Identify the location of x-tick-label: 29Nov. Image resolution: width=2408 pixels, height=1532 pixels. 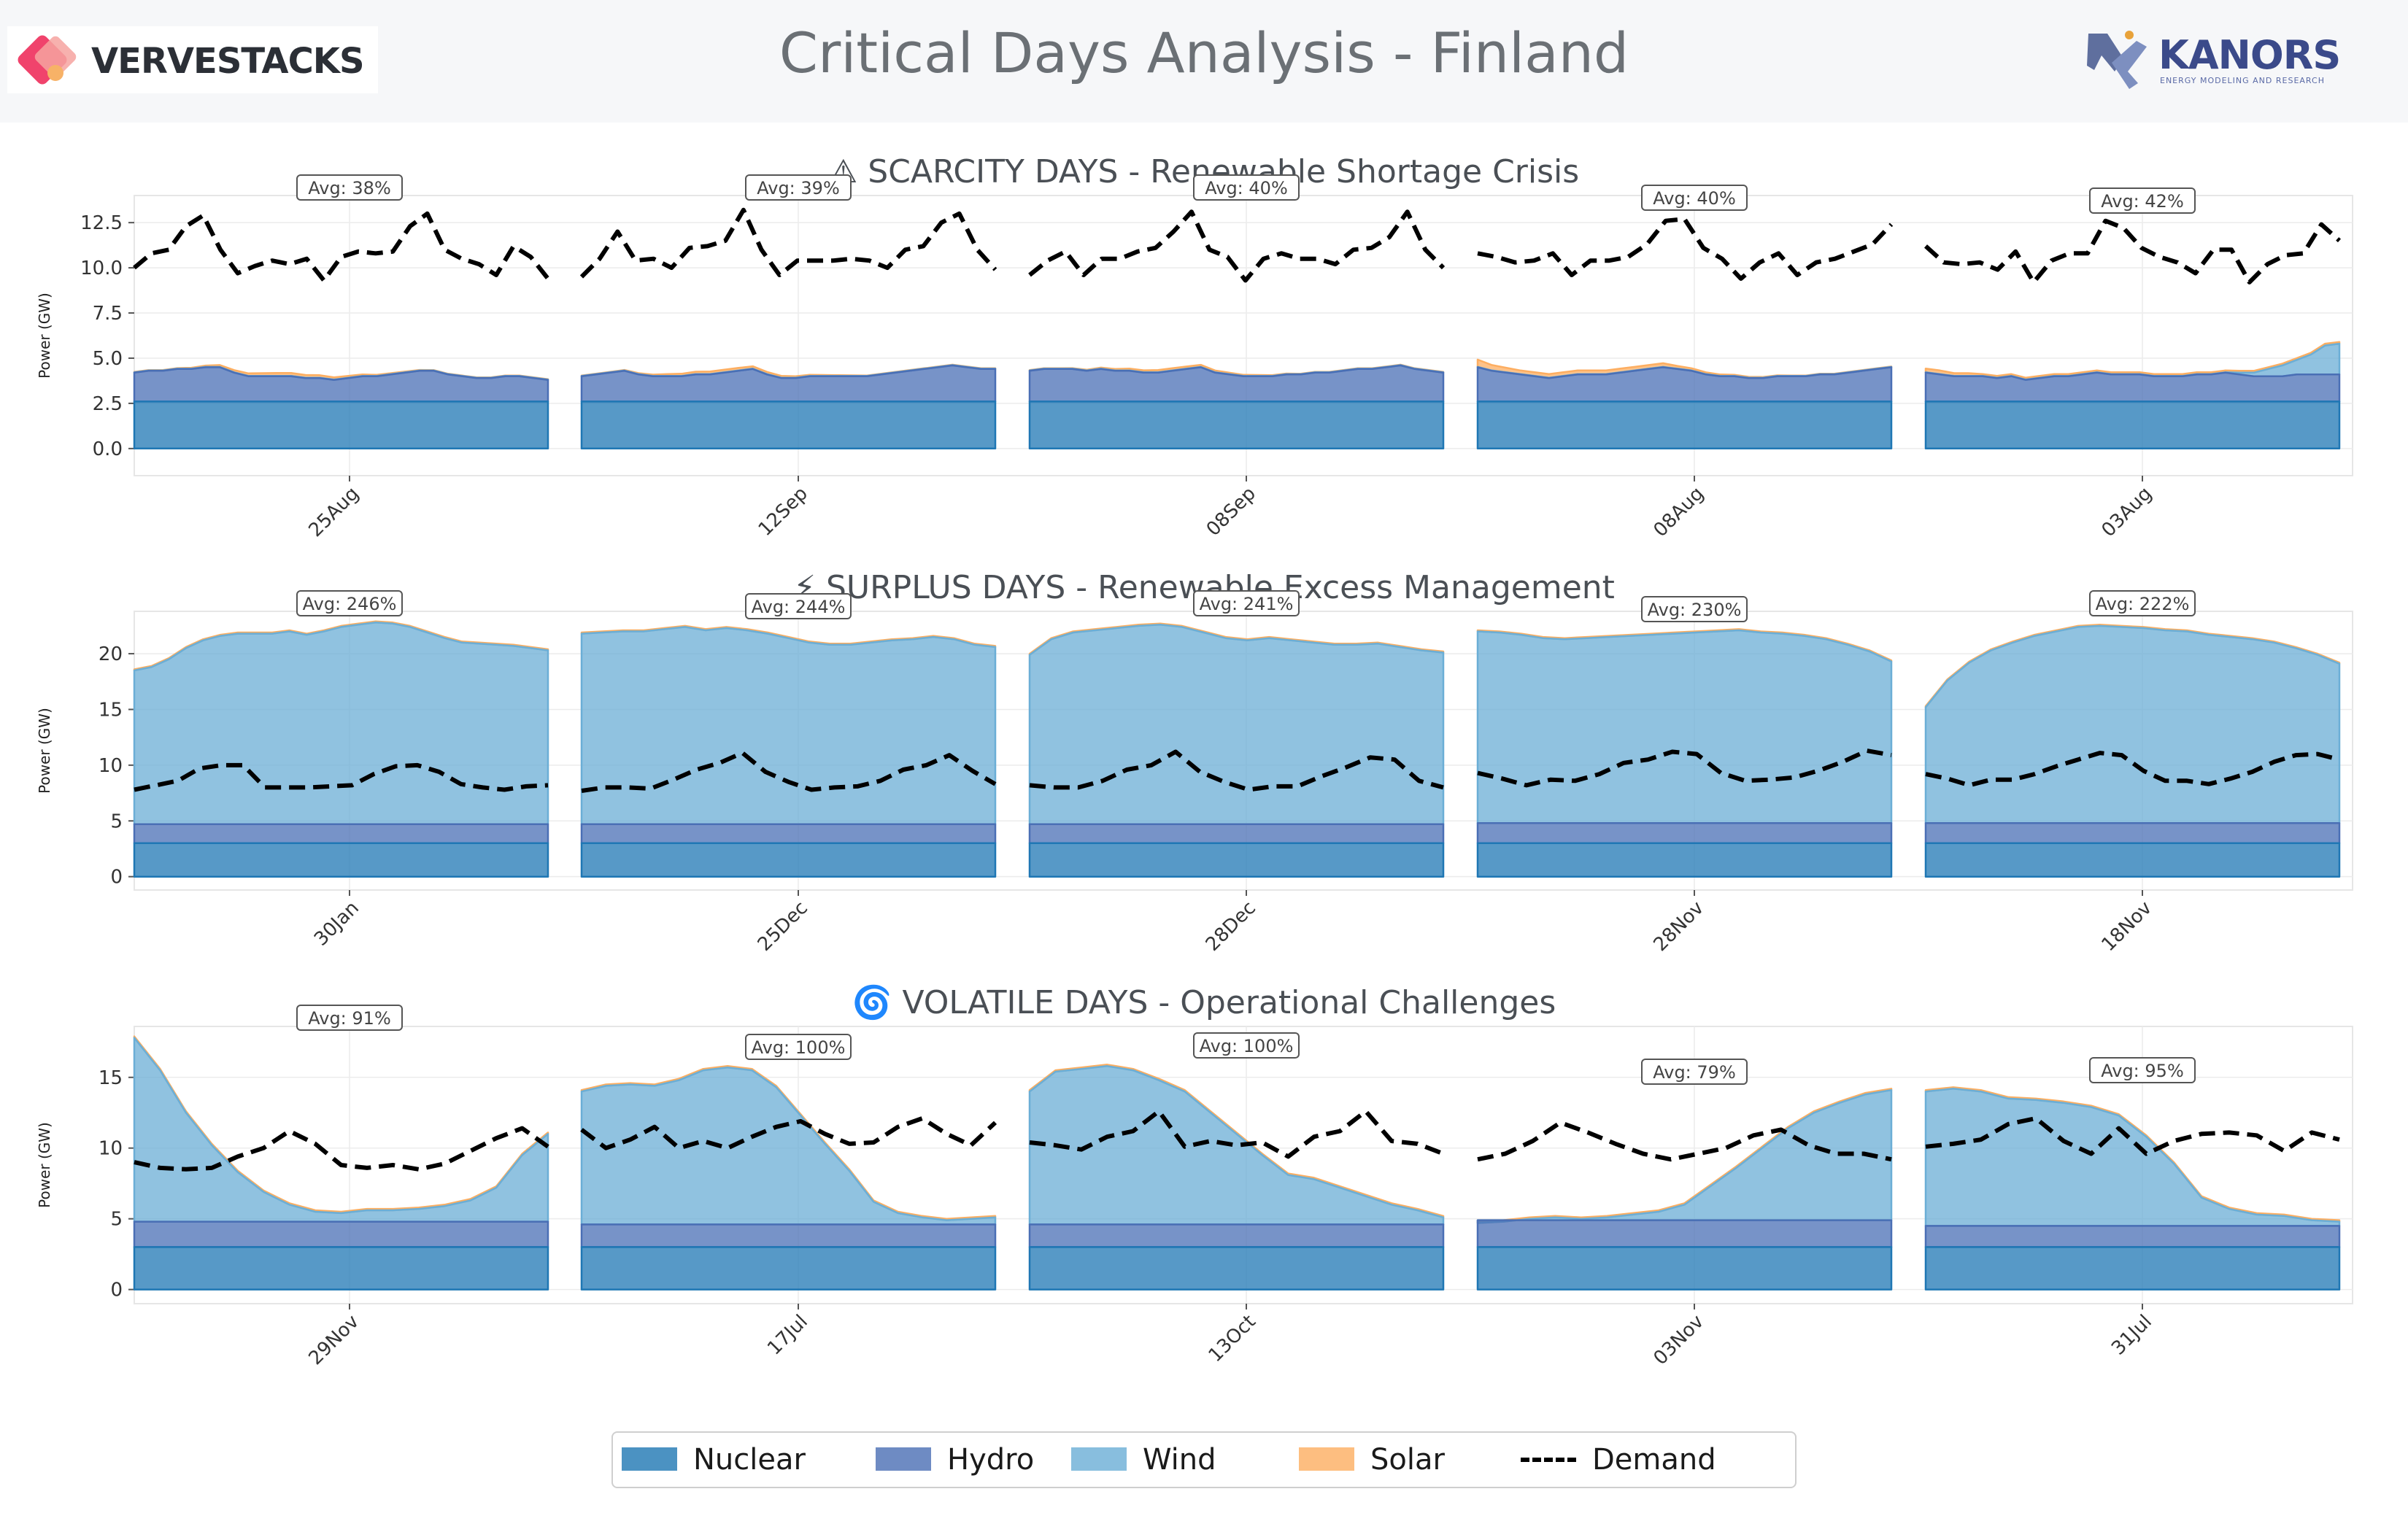
(333, 1340).